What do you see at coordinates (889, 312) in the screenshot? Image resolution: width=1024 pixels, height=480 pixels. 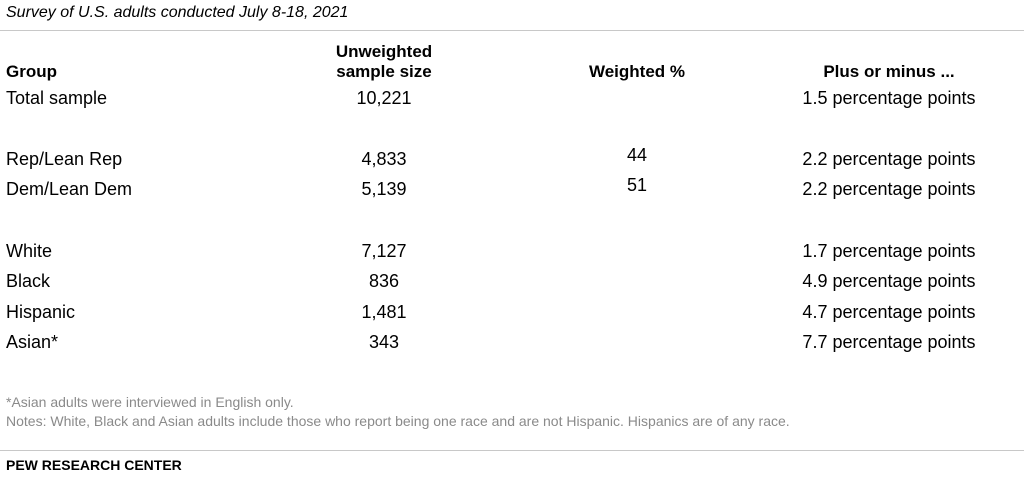 I see `margin-of-error-cell: 4.7 percentage points` at bounding box center [889, 312].